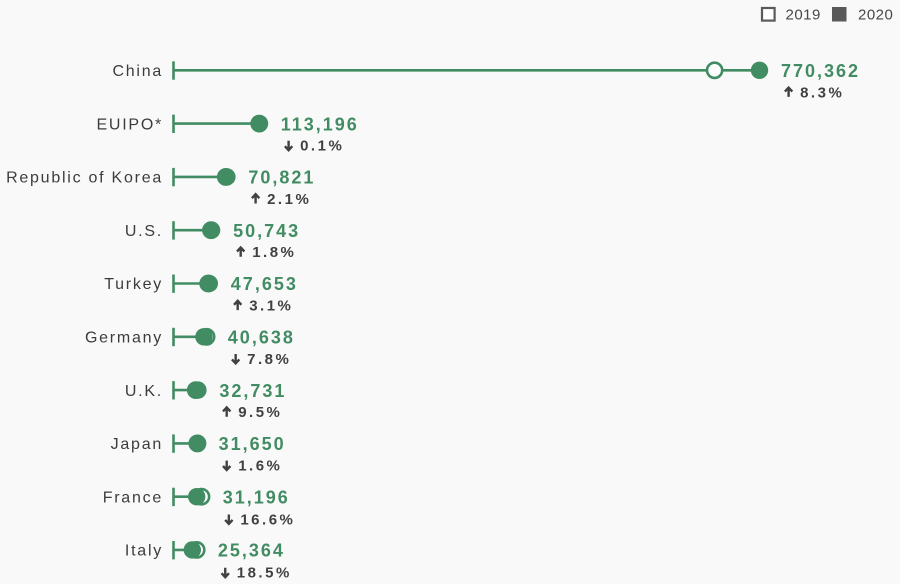 The width and height of the screenshot is (900, 584). What do you see at coordinates (137, 444) in the screenshot?
I see `svg-text: Japan` at bounding box center [137, 444].